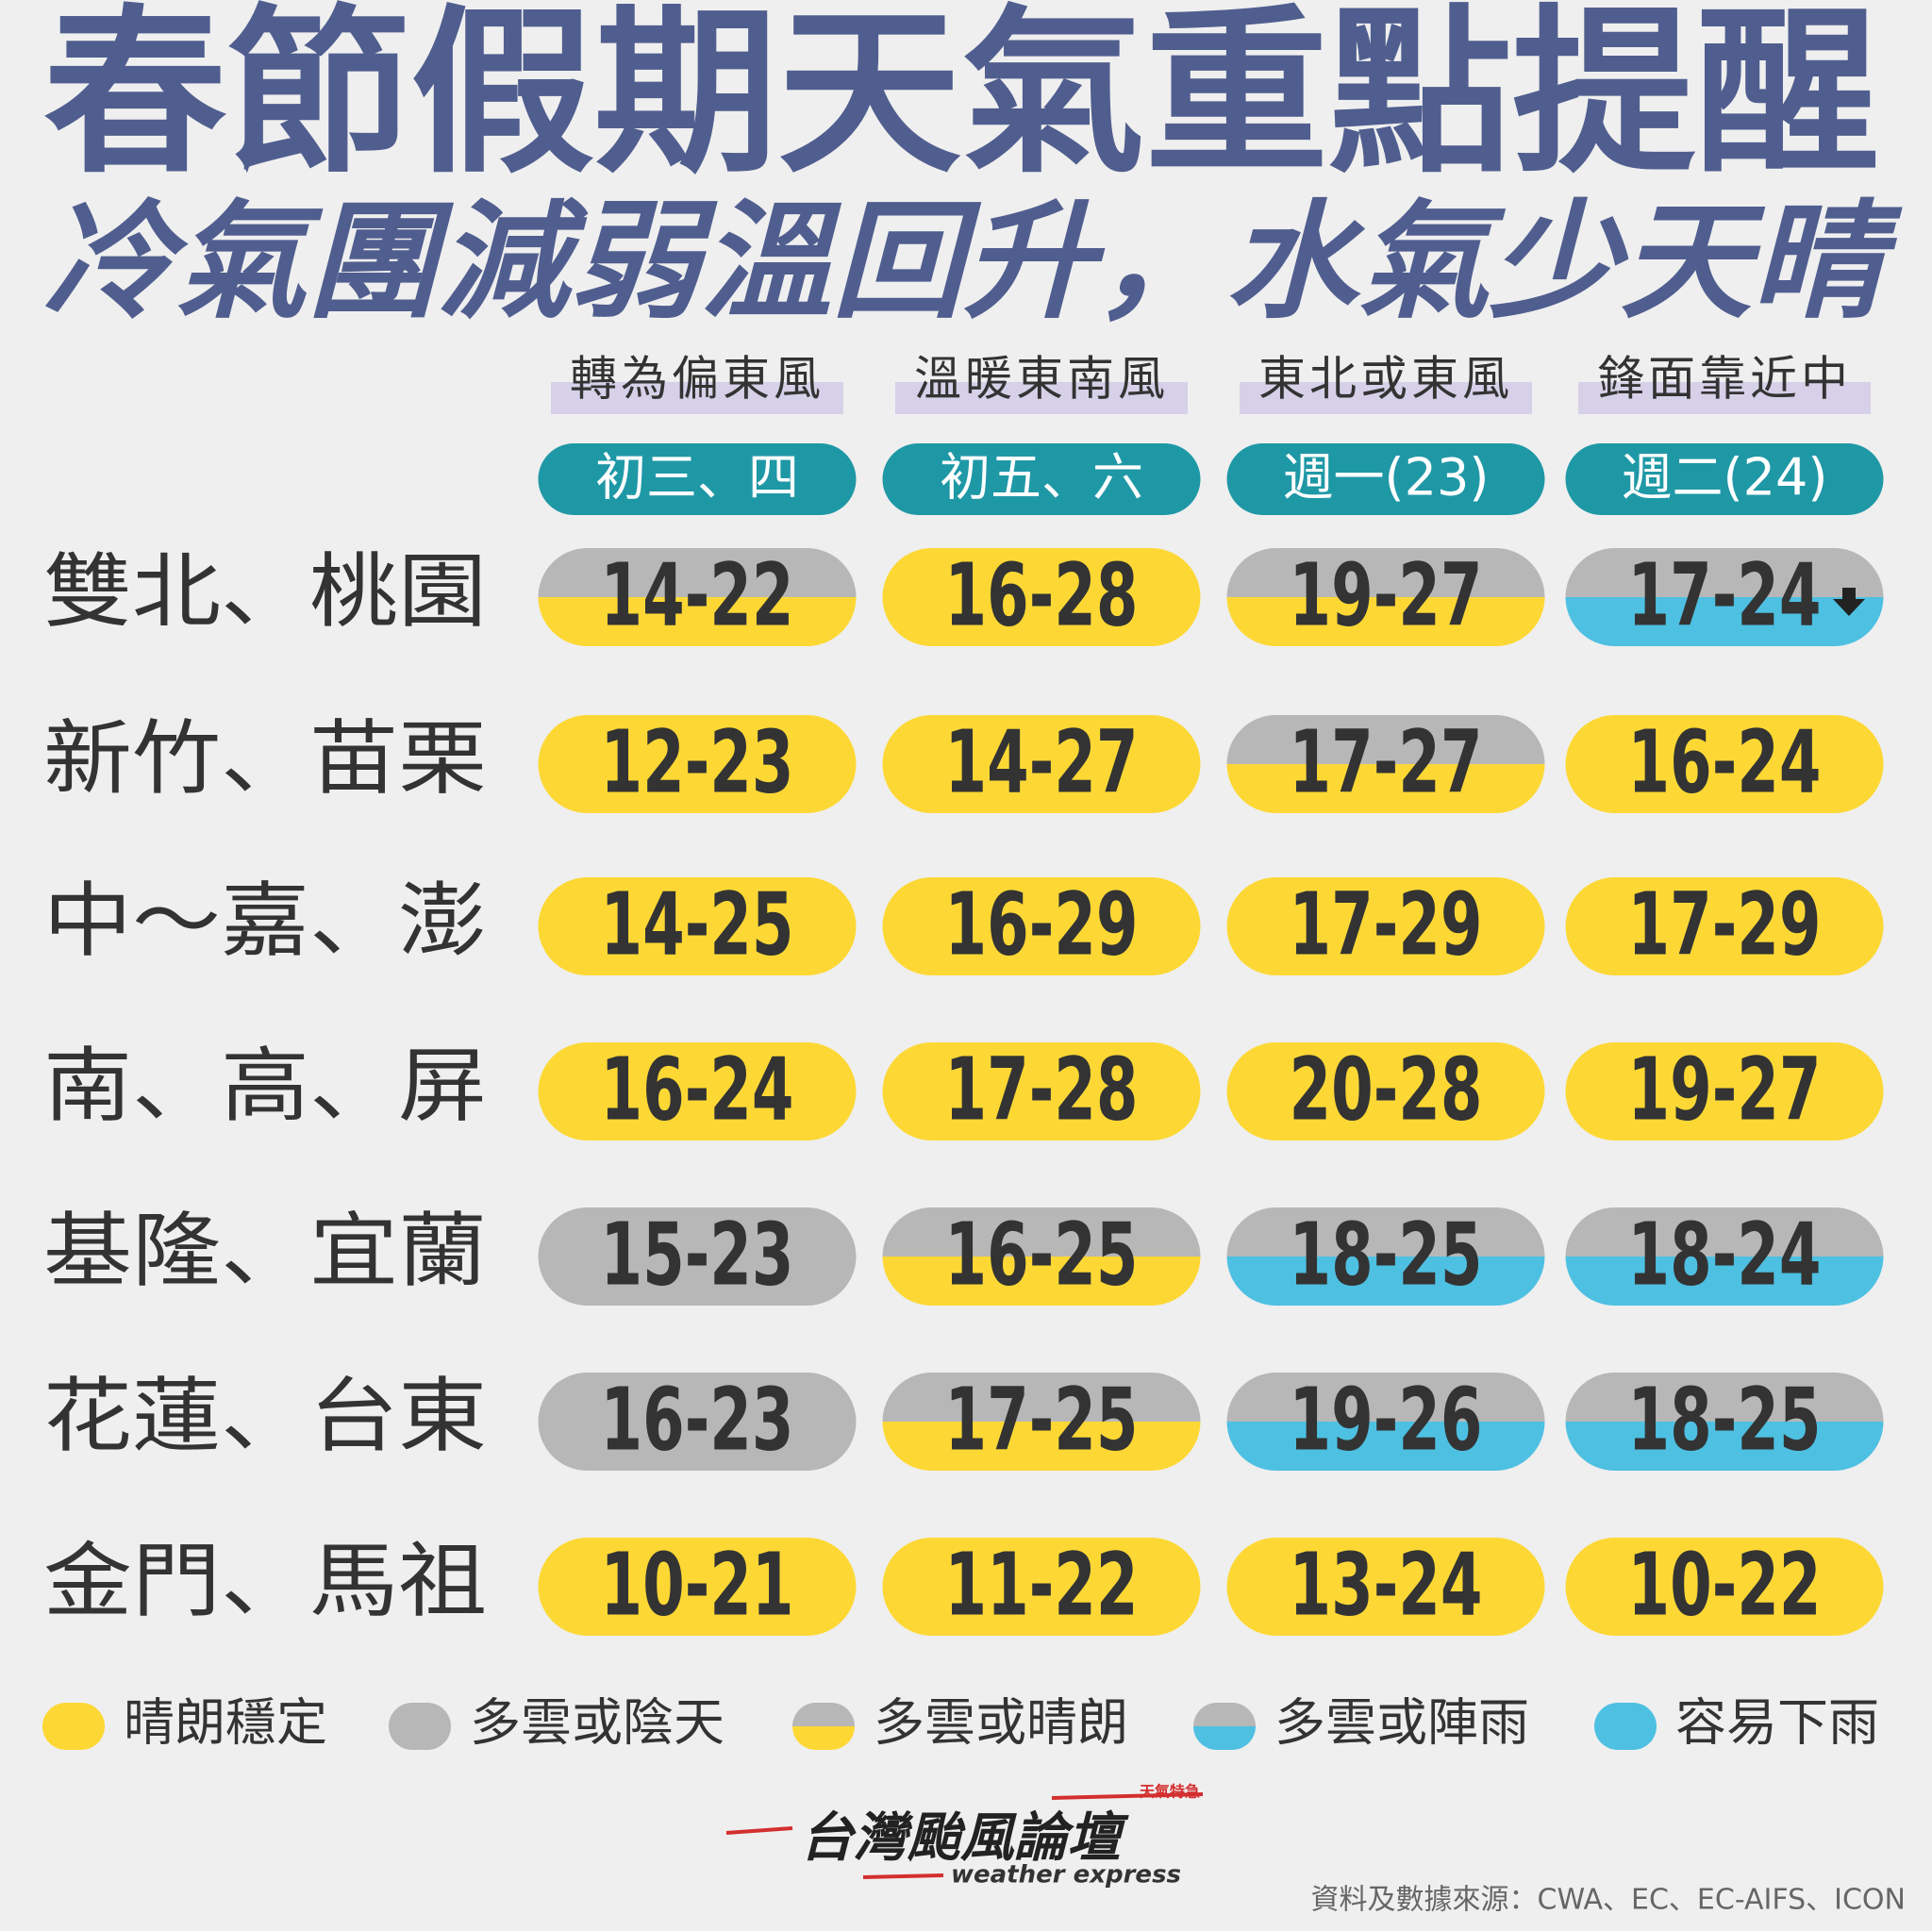 This screenshot has height=1931, width=1932. I want to click on wind-label: 東北或東風, so click(1385, 379).